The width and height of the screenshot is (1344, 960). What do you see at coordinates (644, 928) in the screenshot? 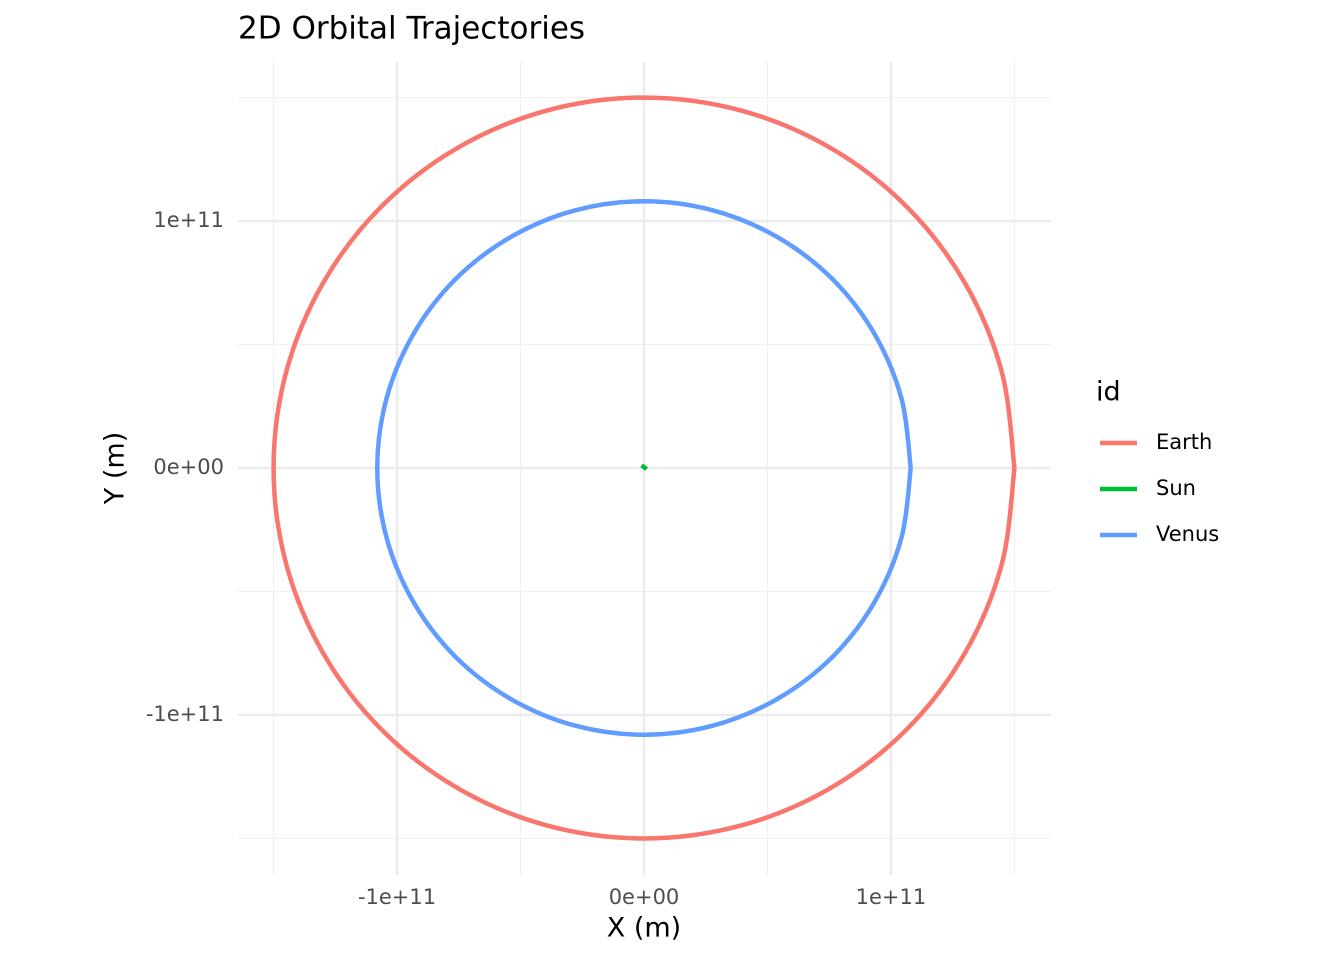
I see `x-axis-title: X (m)` at bounding box center [644, 928].